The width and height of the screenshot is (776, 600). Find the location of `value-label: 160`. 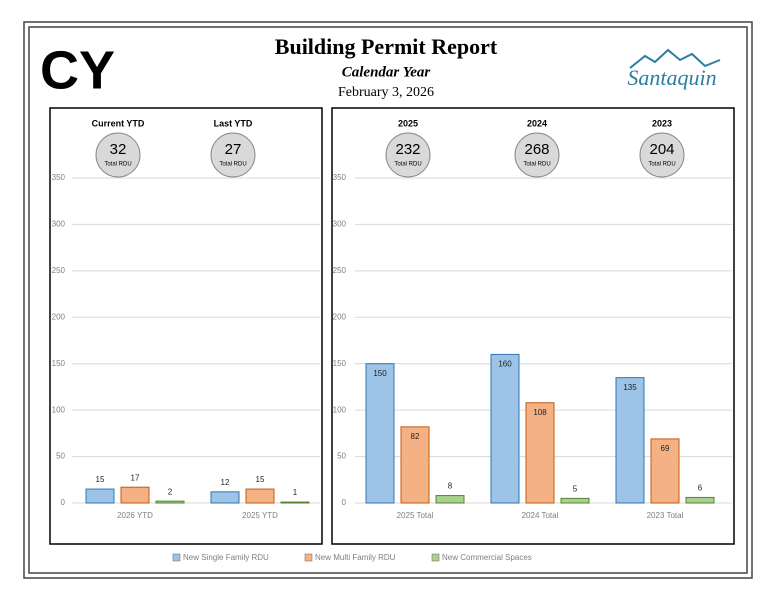

value-label: 160 is located at coordinates (505, 364).